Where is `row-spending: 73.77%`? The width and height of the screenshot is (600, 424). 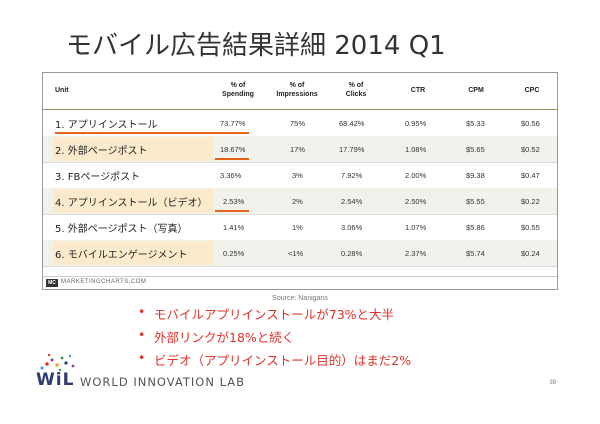
row-spending: 73.77% is located at coordinates (233, 123).